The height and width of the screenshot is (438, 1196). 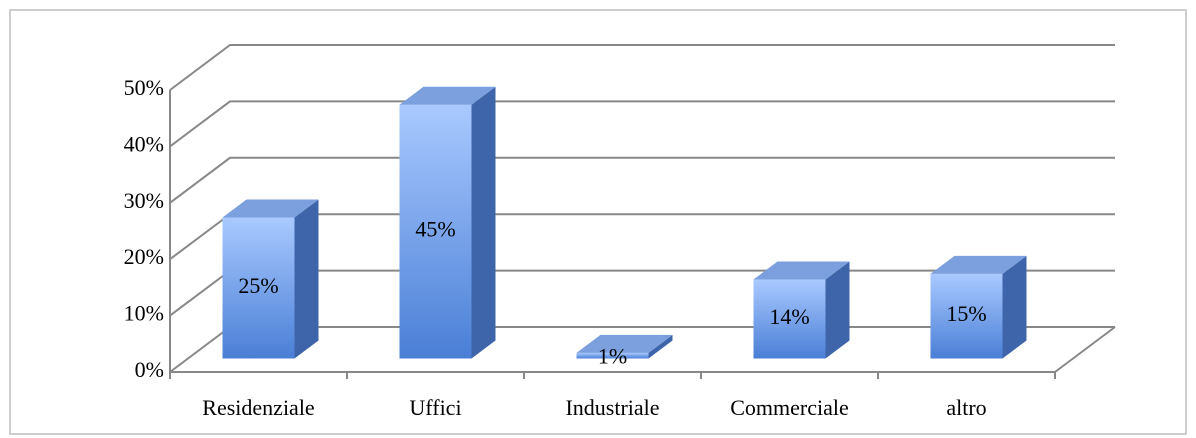 What do you see at coordinates (149, 369) in the screenshot?
I see `y-tick-label: 0%` at bounding box center [149, 369].